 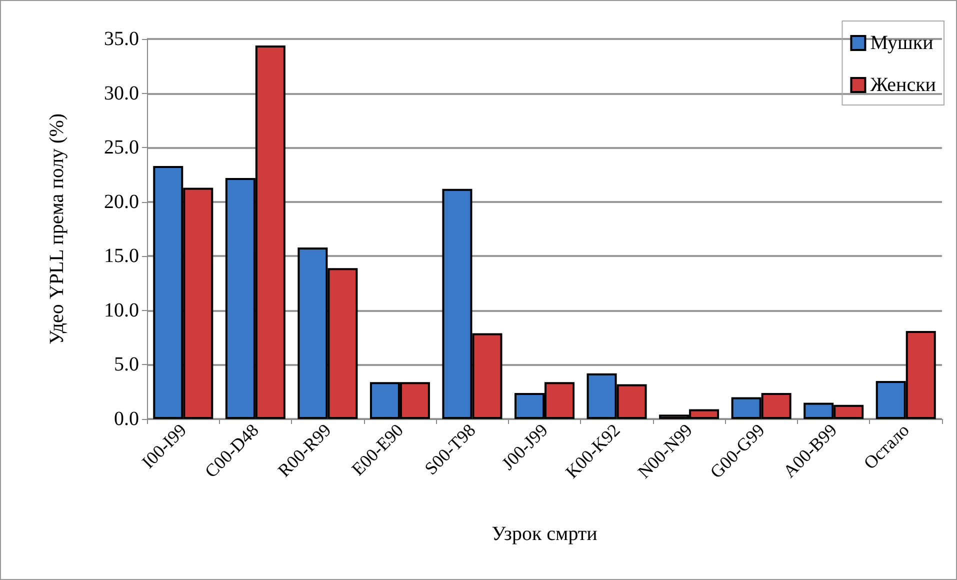 I want to click on y-tick-label: 20.0, so click(x=121, y=201).